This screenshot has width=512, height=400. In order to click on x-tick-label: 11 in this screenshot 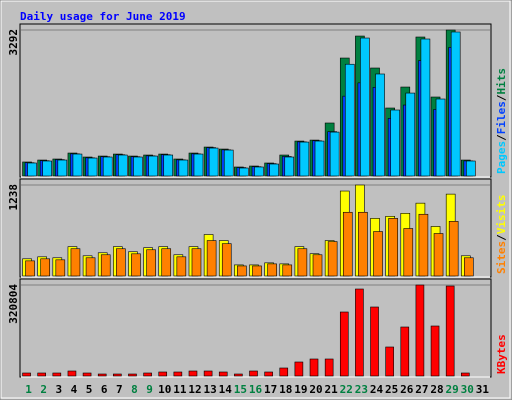, I will do `click(180, 389)`.